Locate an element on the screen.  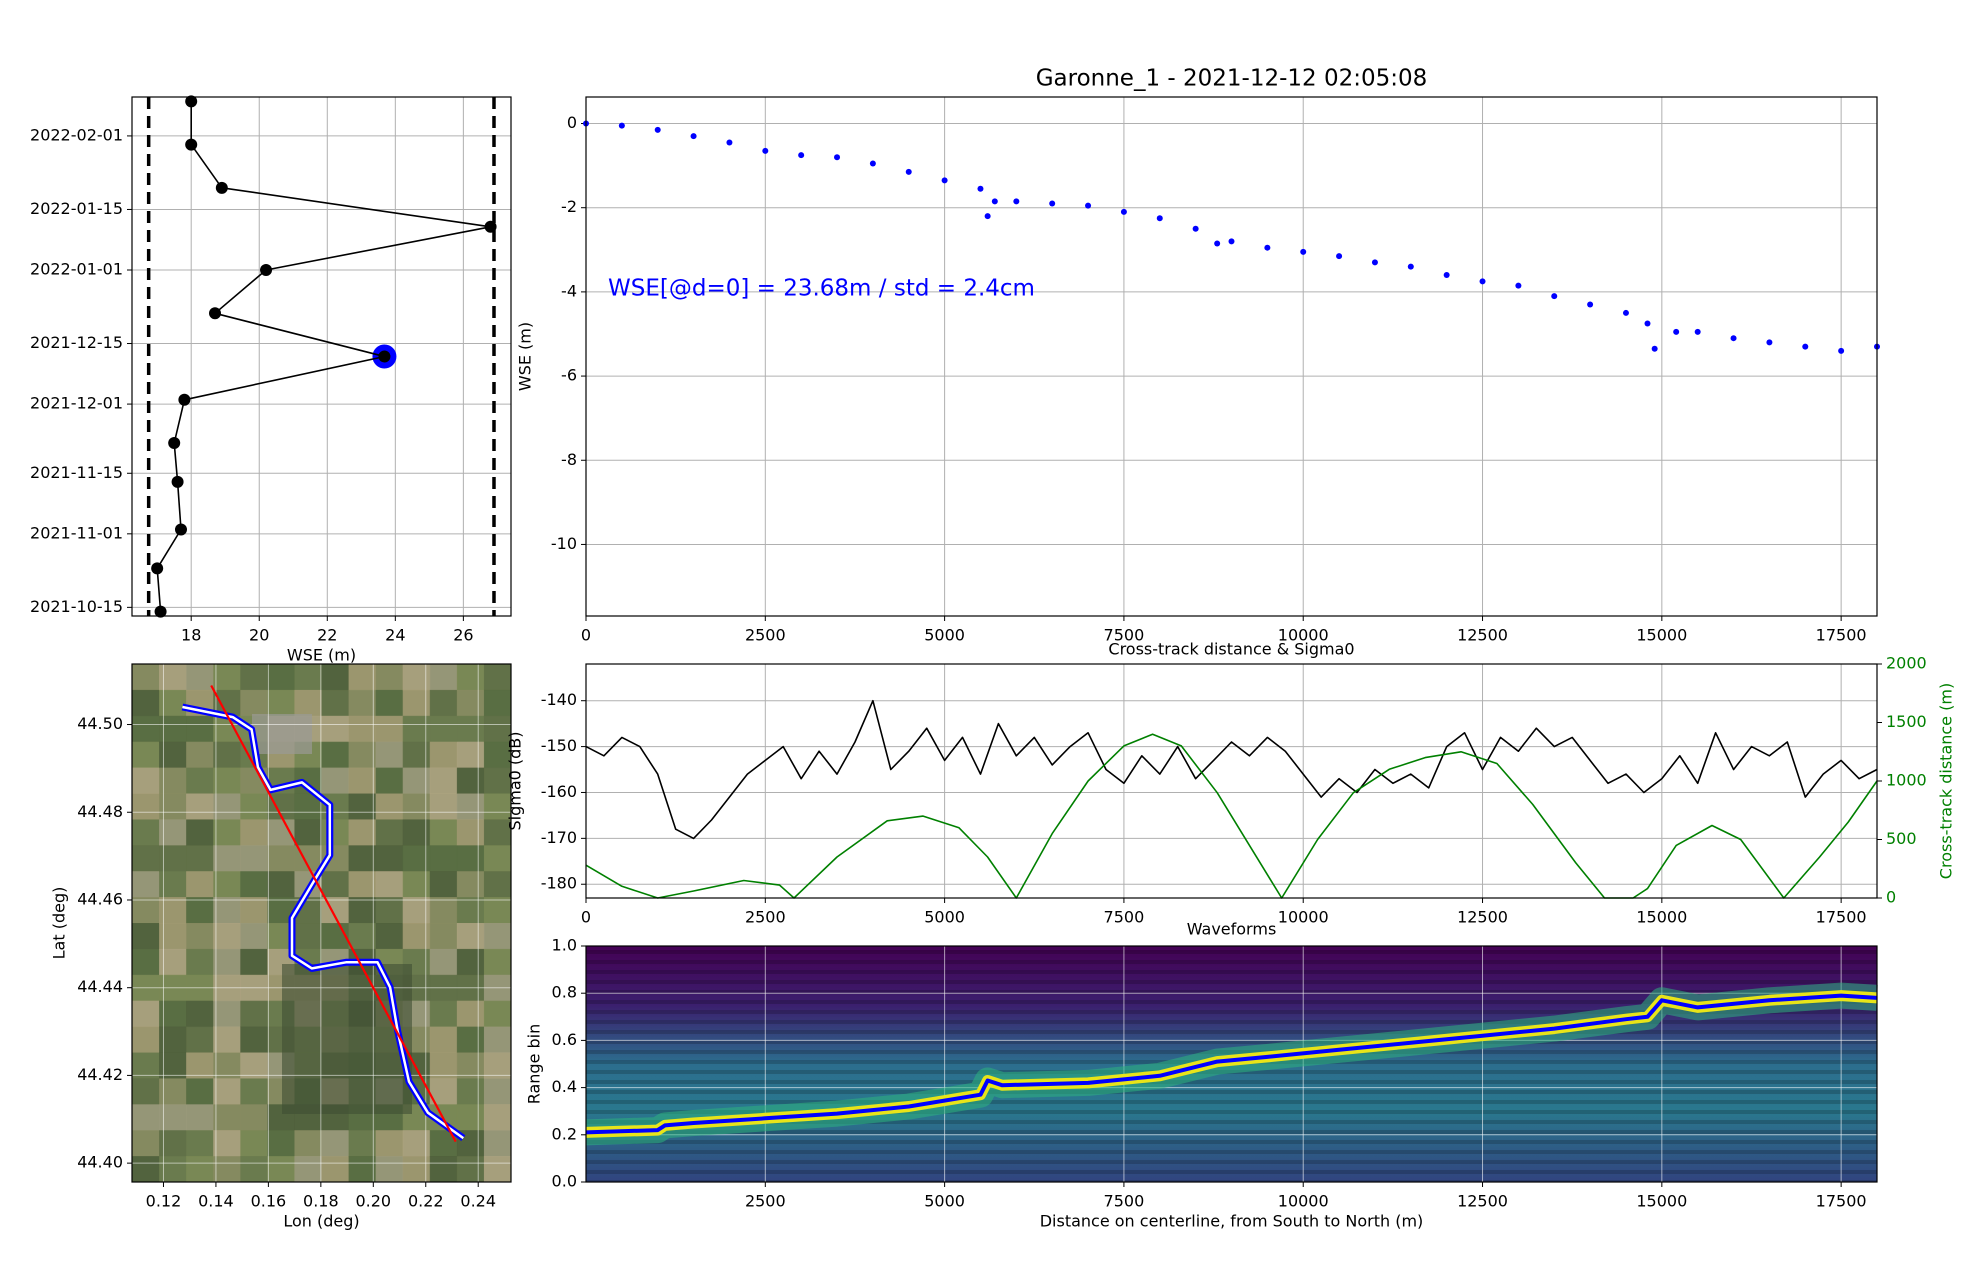
y-tick-label: -8 is located at coordinates (569, 459).